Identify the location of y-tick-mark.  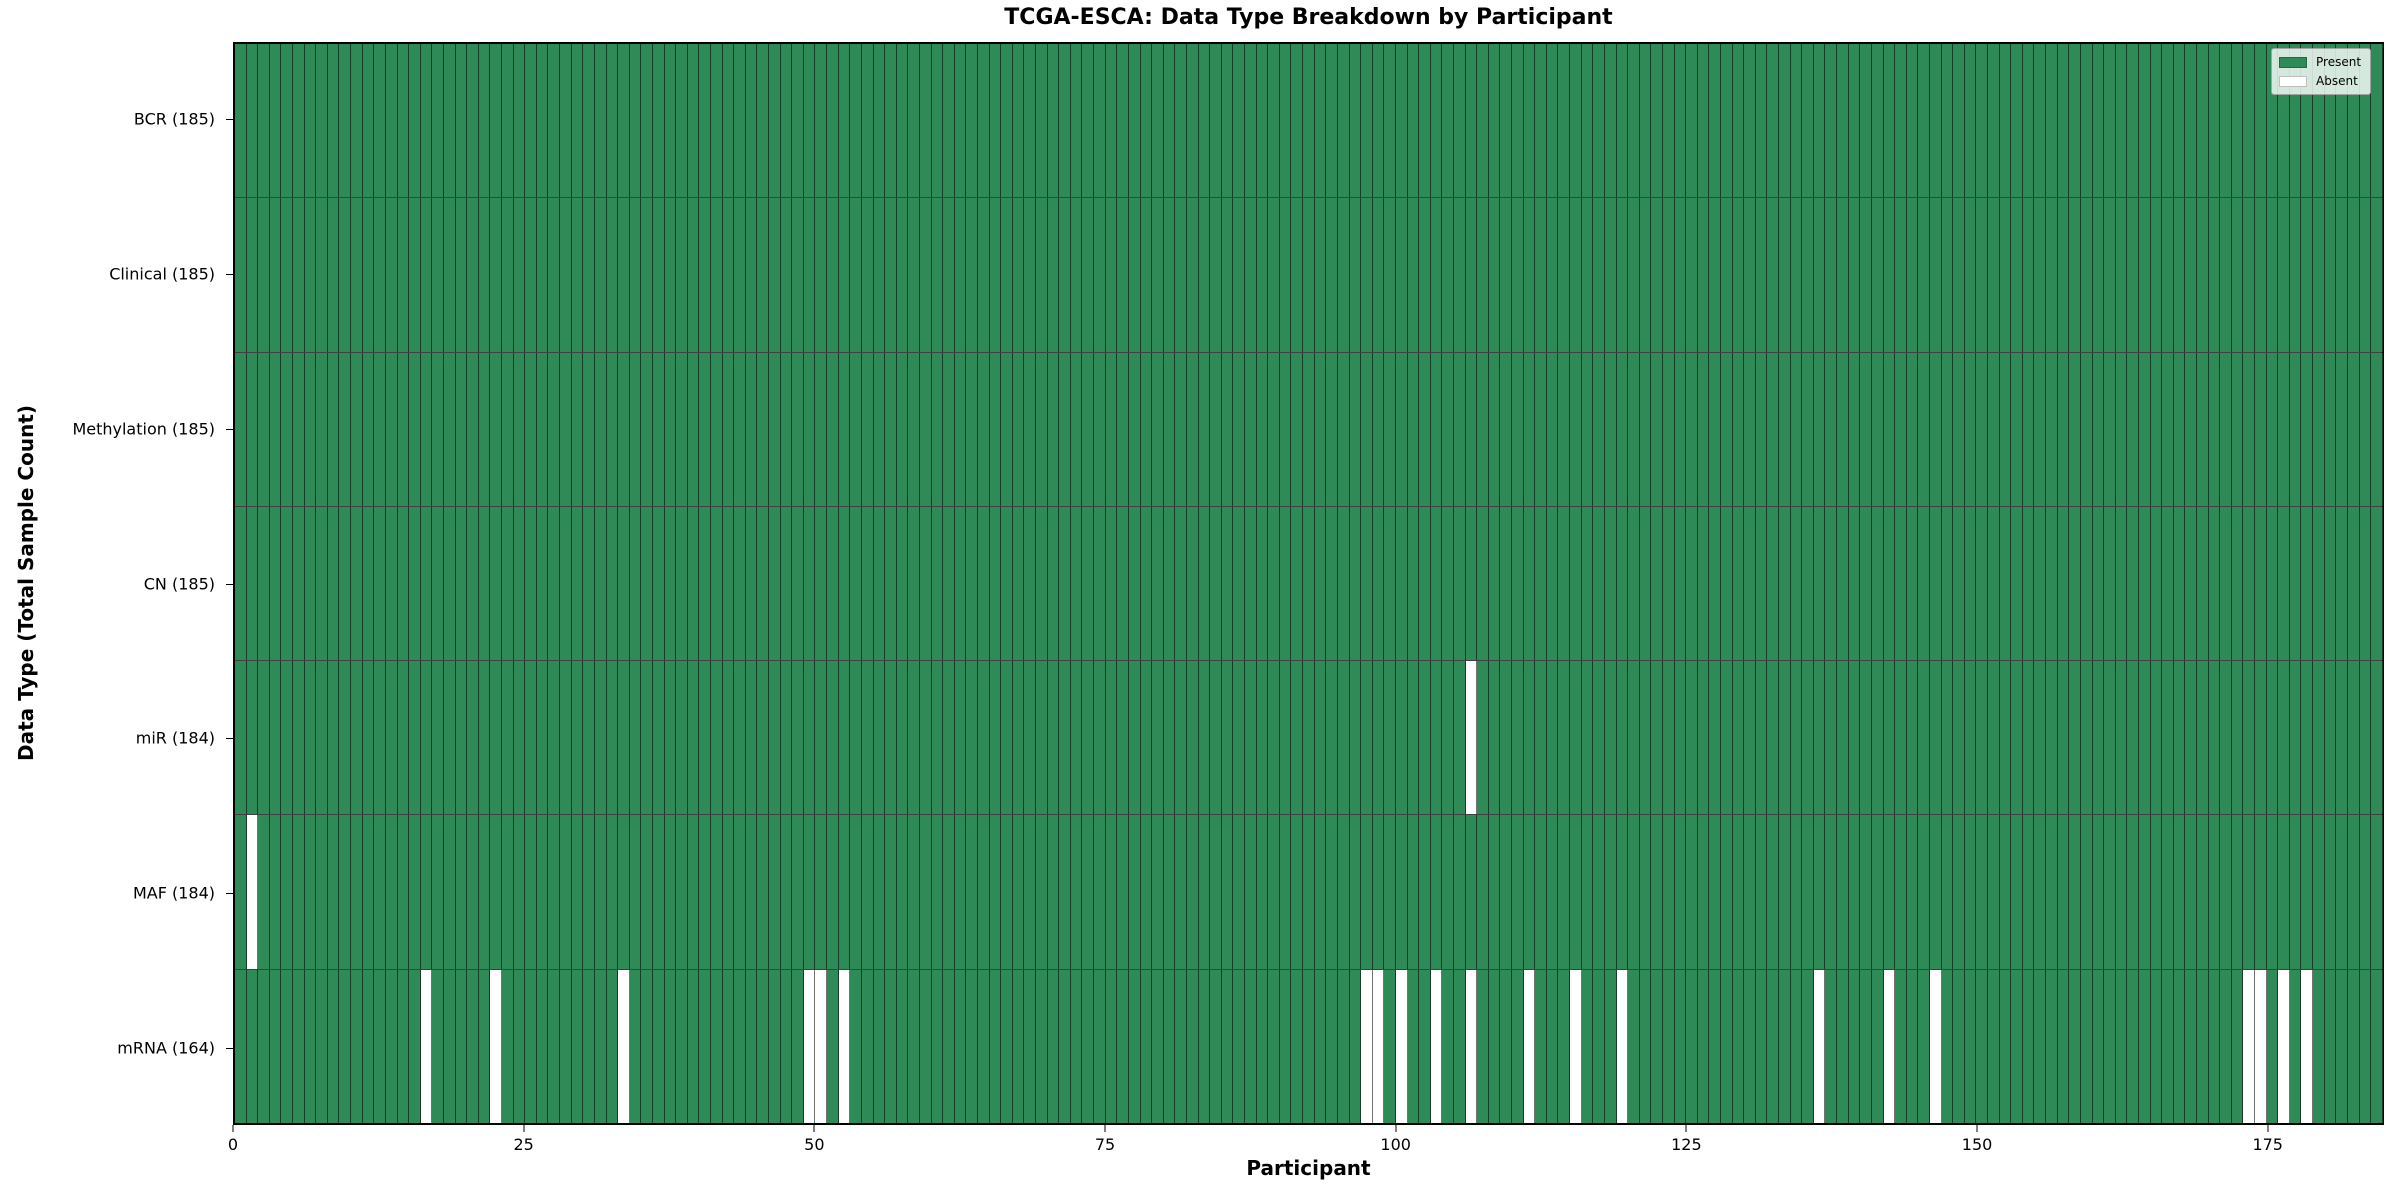
(229, 893).